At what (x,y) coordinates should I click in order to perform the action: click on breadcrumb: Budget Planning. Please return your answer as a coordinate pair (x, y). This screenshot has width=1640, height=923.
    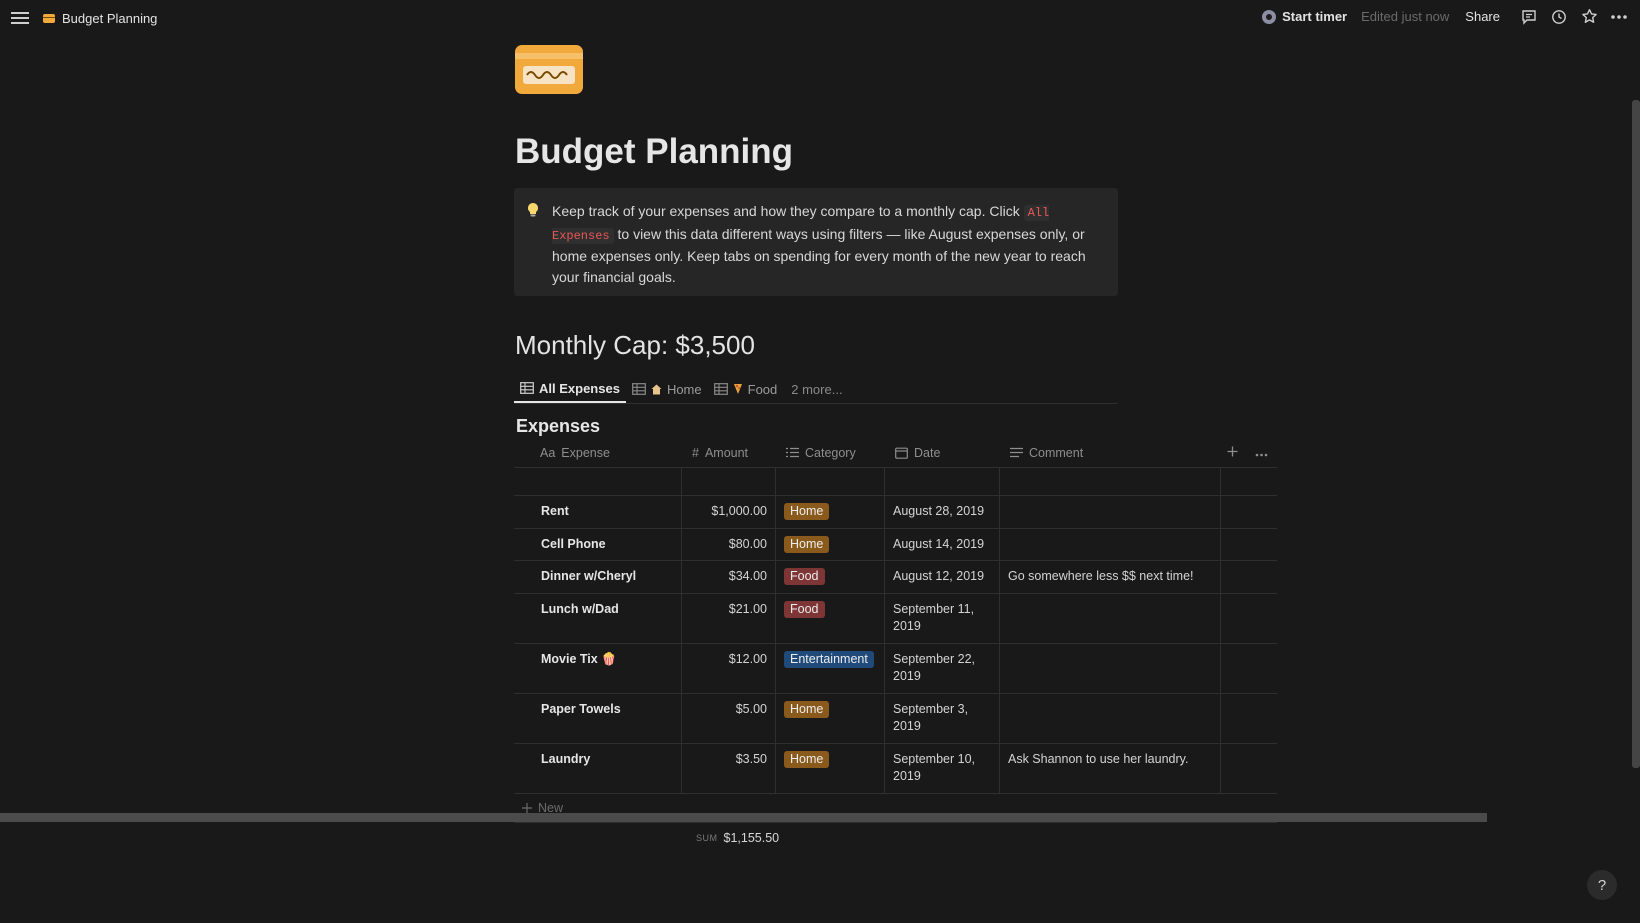
    Looking at the image, I should click on (100, 18).